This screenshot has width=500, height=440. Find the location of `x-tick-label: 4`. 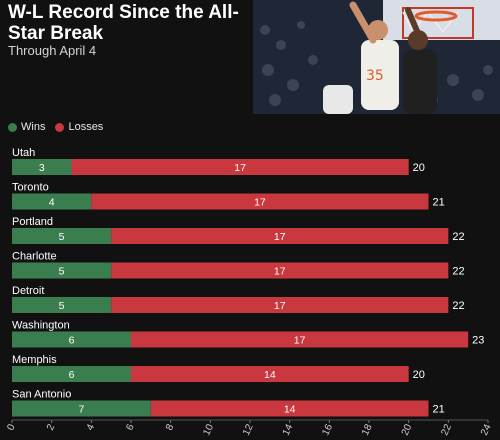

x-tick-label: 4 is located at coordinates (91, 427).